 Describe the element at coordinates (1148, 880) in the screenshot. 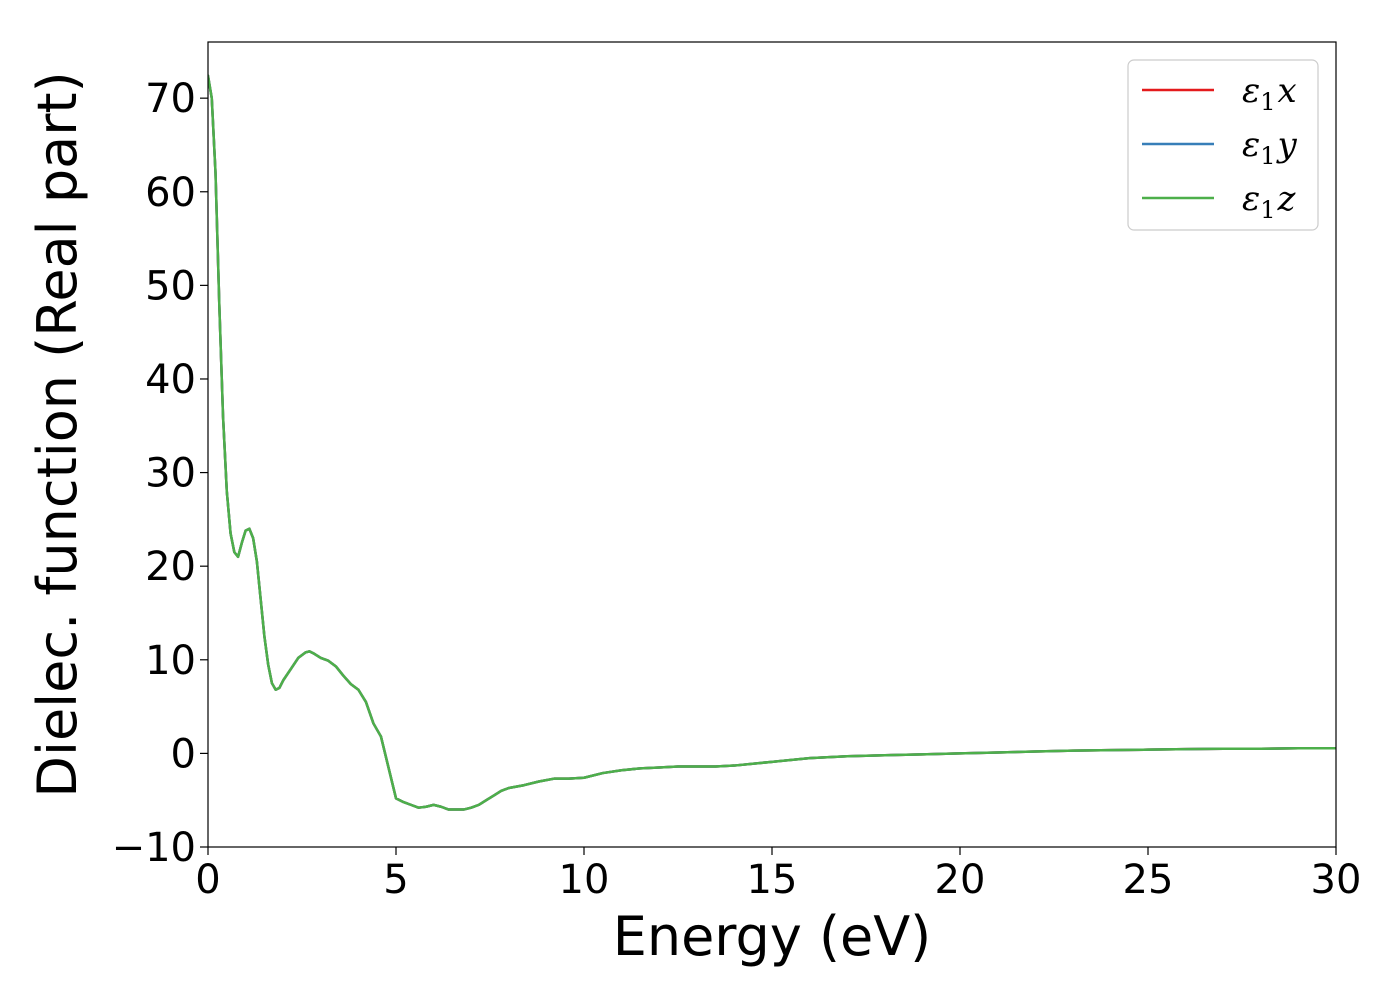

I see `x-tick-label: 25` at that location.